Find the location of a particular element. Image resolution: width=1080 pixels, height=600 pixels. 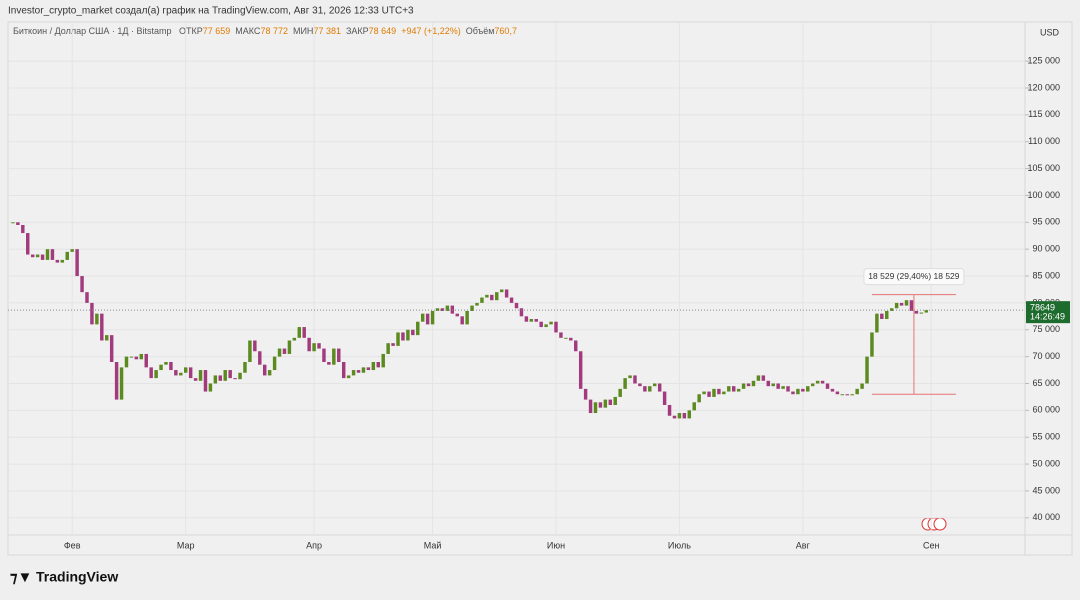

ohlc-value: 77 381 is located at coordinates (327, 31).